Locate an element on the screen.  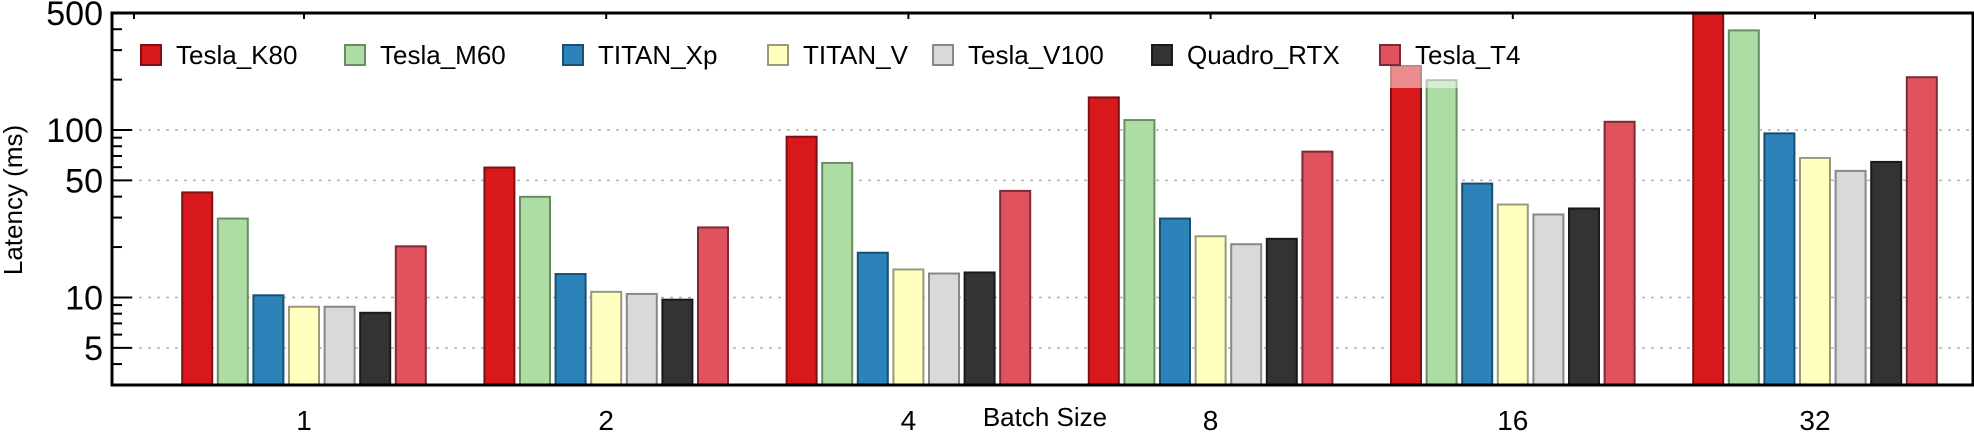
legend-label-titan-xp: TITAN_Xp is located at coordinates (657, 55).